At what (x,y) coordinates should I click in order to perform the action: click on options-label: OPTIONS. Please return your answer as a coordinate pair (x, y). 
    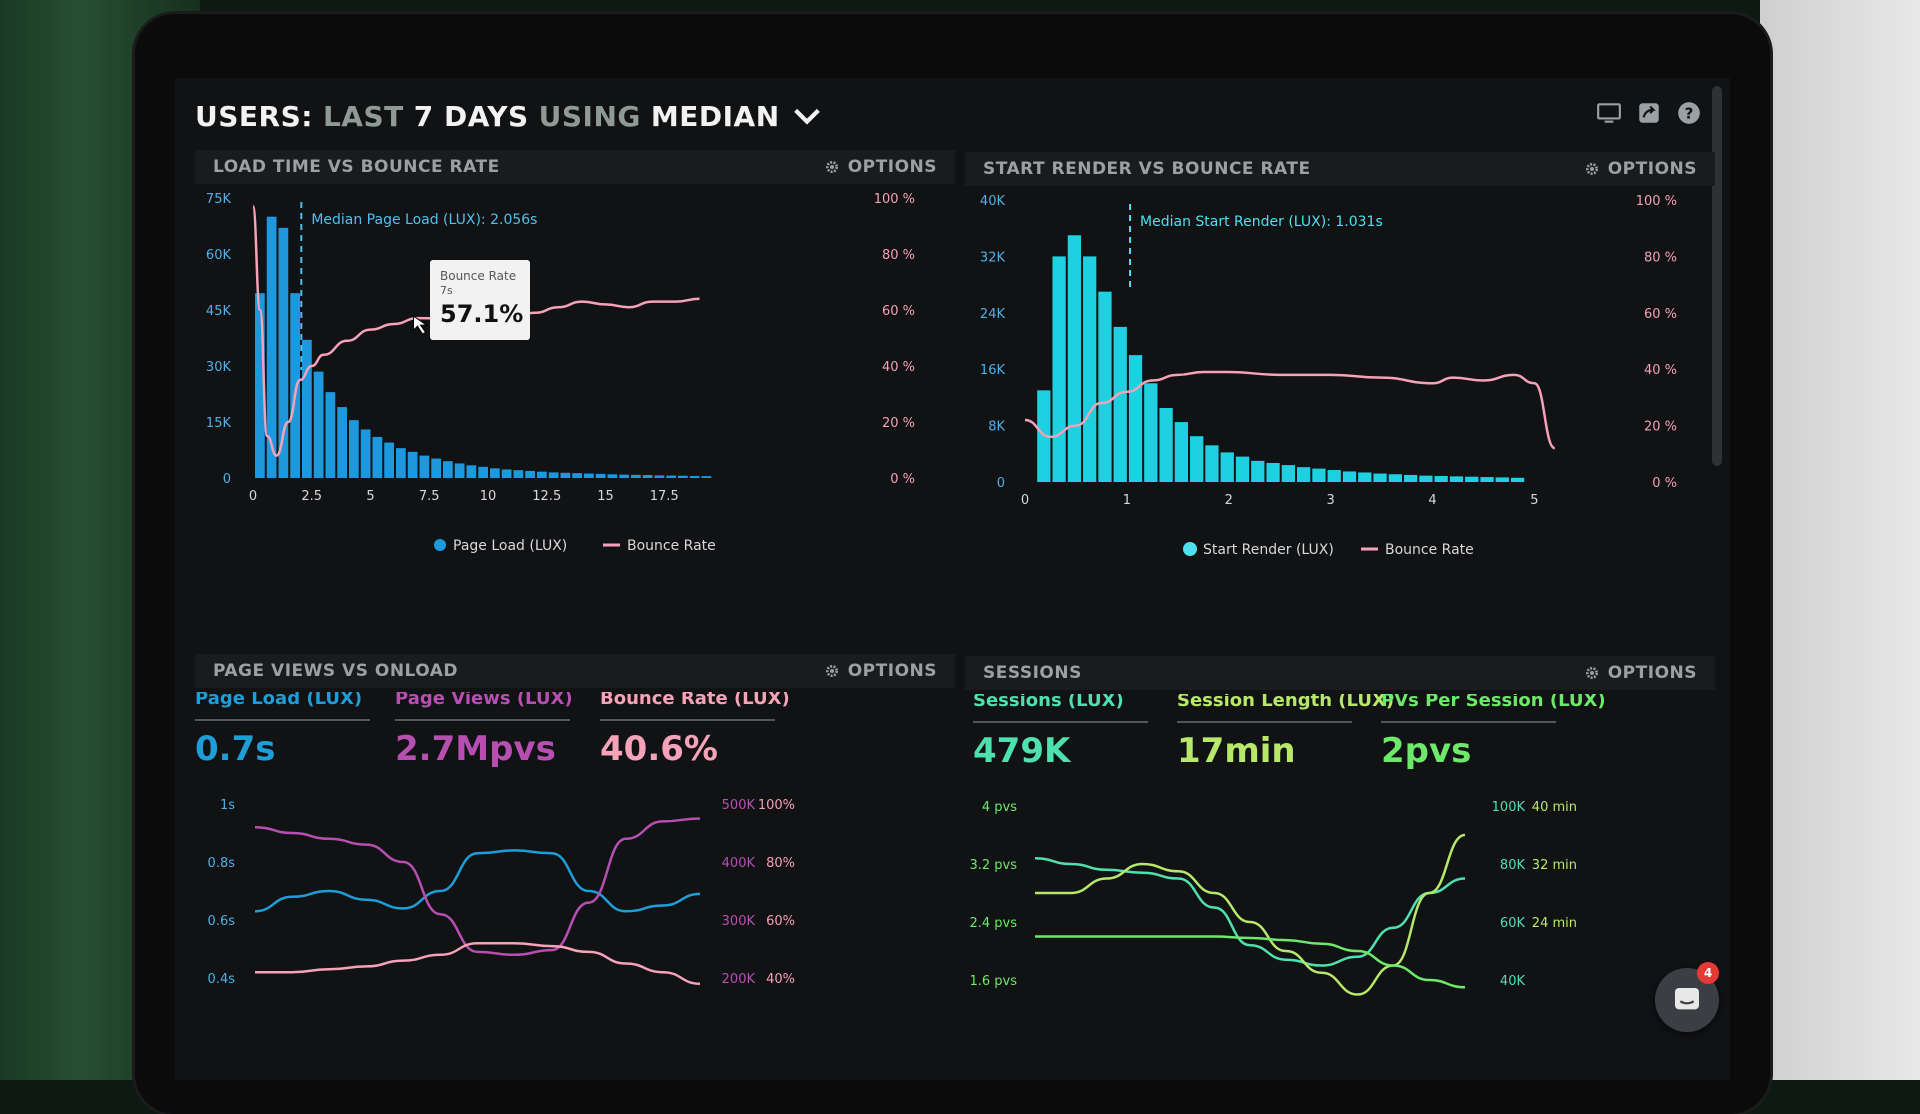
    Looking at the image, I should click on (1652, 673).